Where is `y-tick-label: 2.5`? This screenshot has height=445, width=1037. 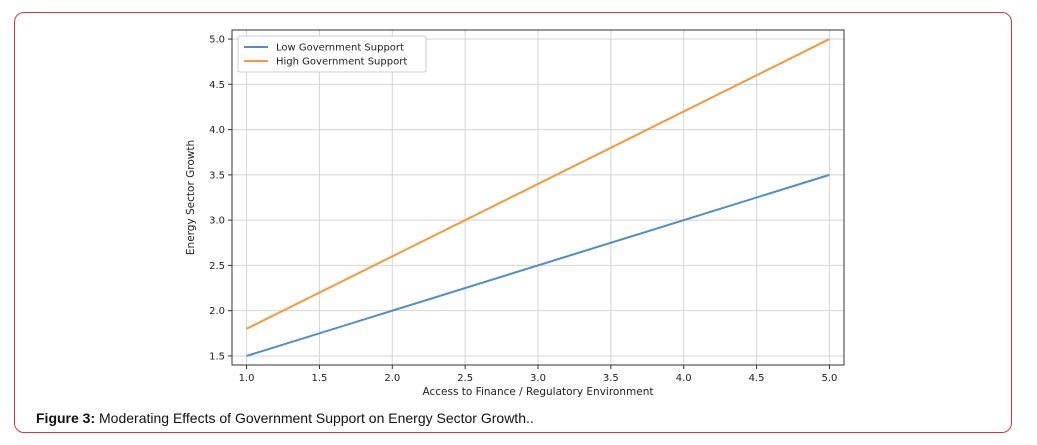
y-tick-label: 2.5 is located at coordinates (217, 266).